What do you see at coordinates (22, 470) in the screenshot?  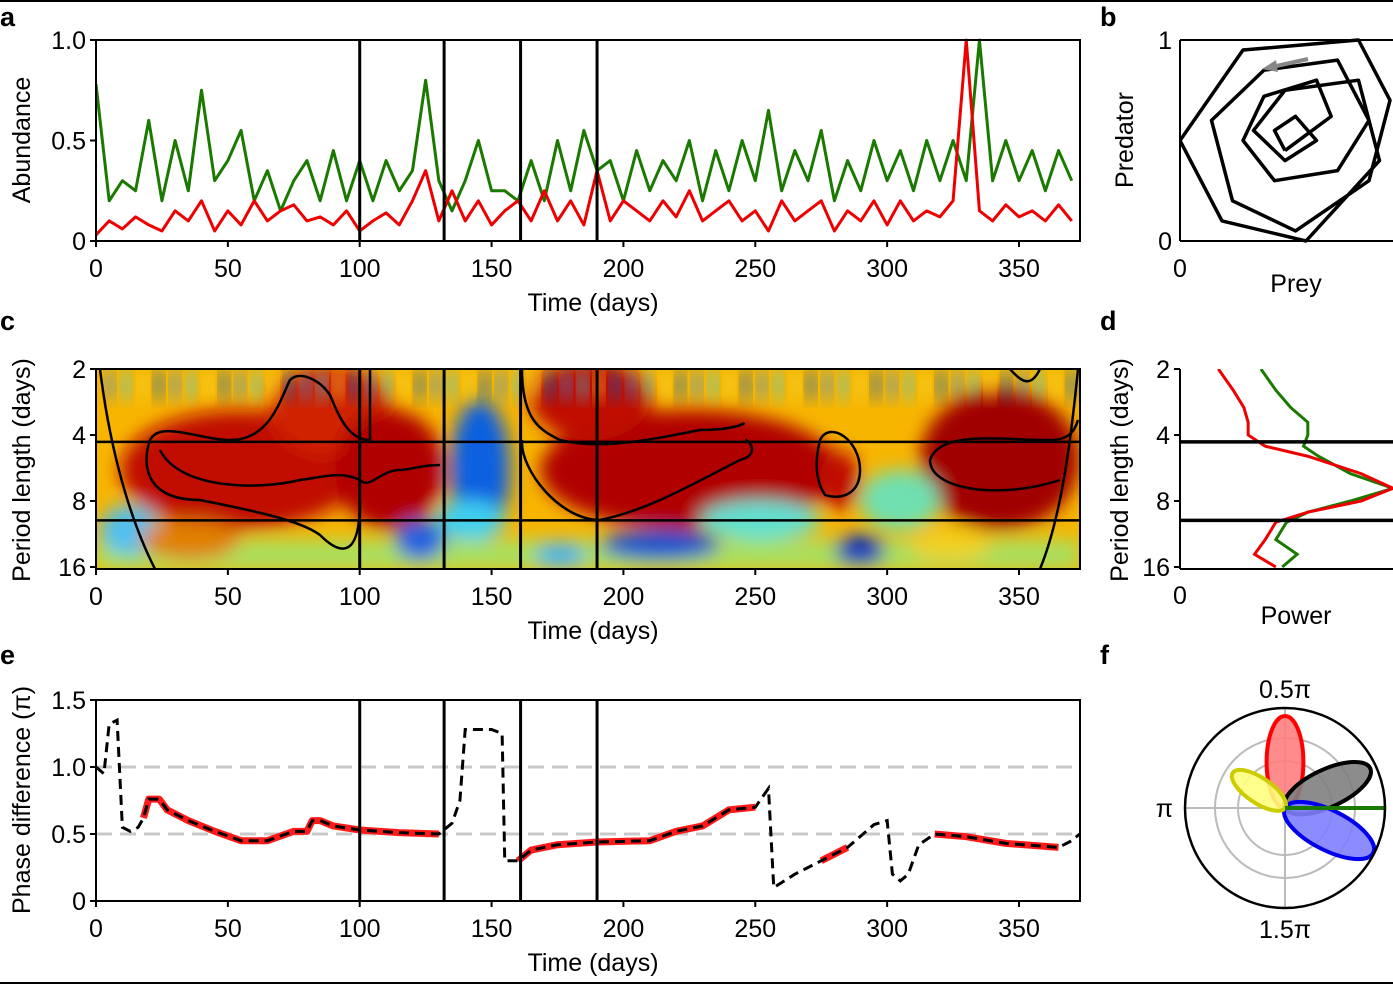 I see `y-axis-label: Period length (days)` at bounding box center [22, 470].